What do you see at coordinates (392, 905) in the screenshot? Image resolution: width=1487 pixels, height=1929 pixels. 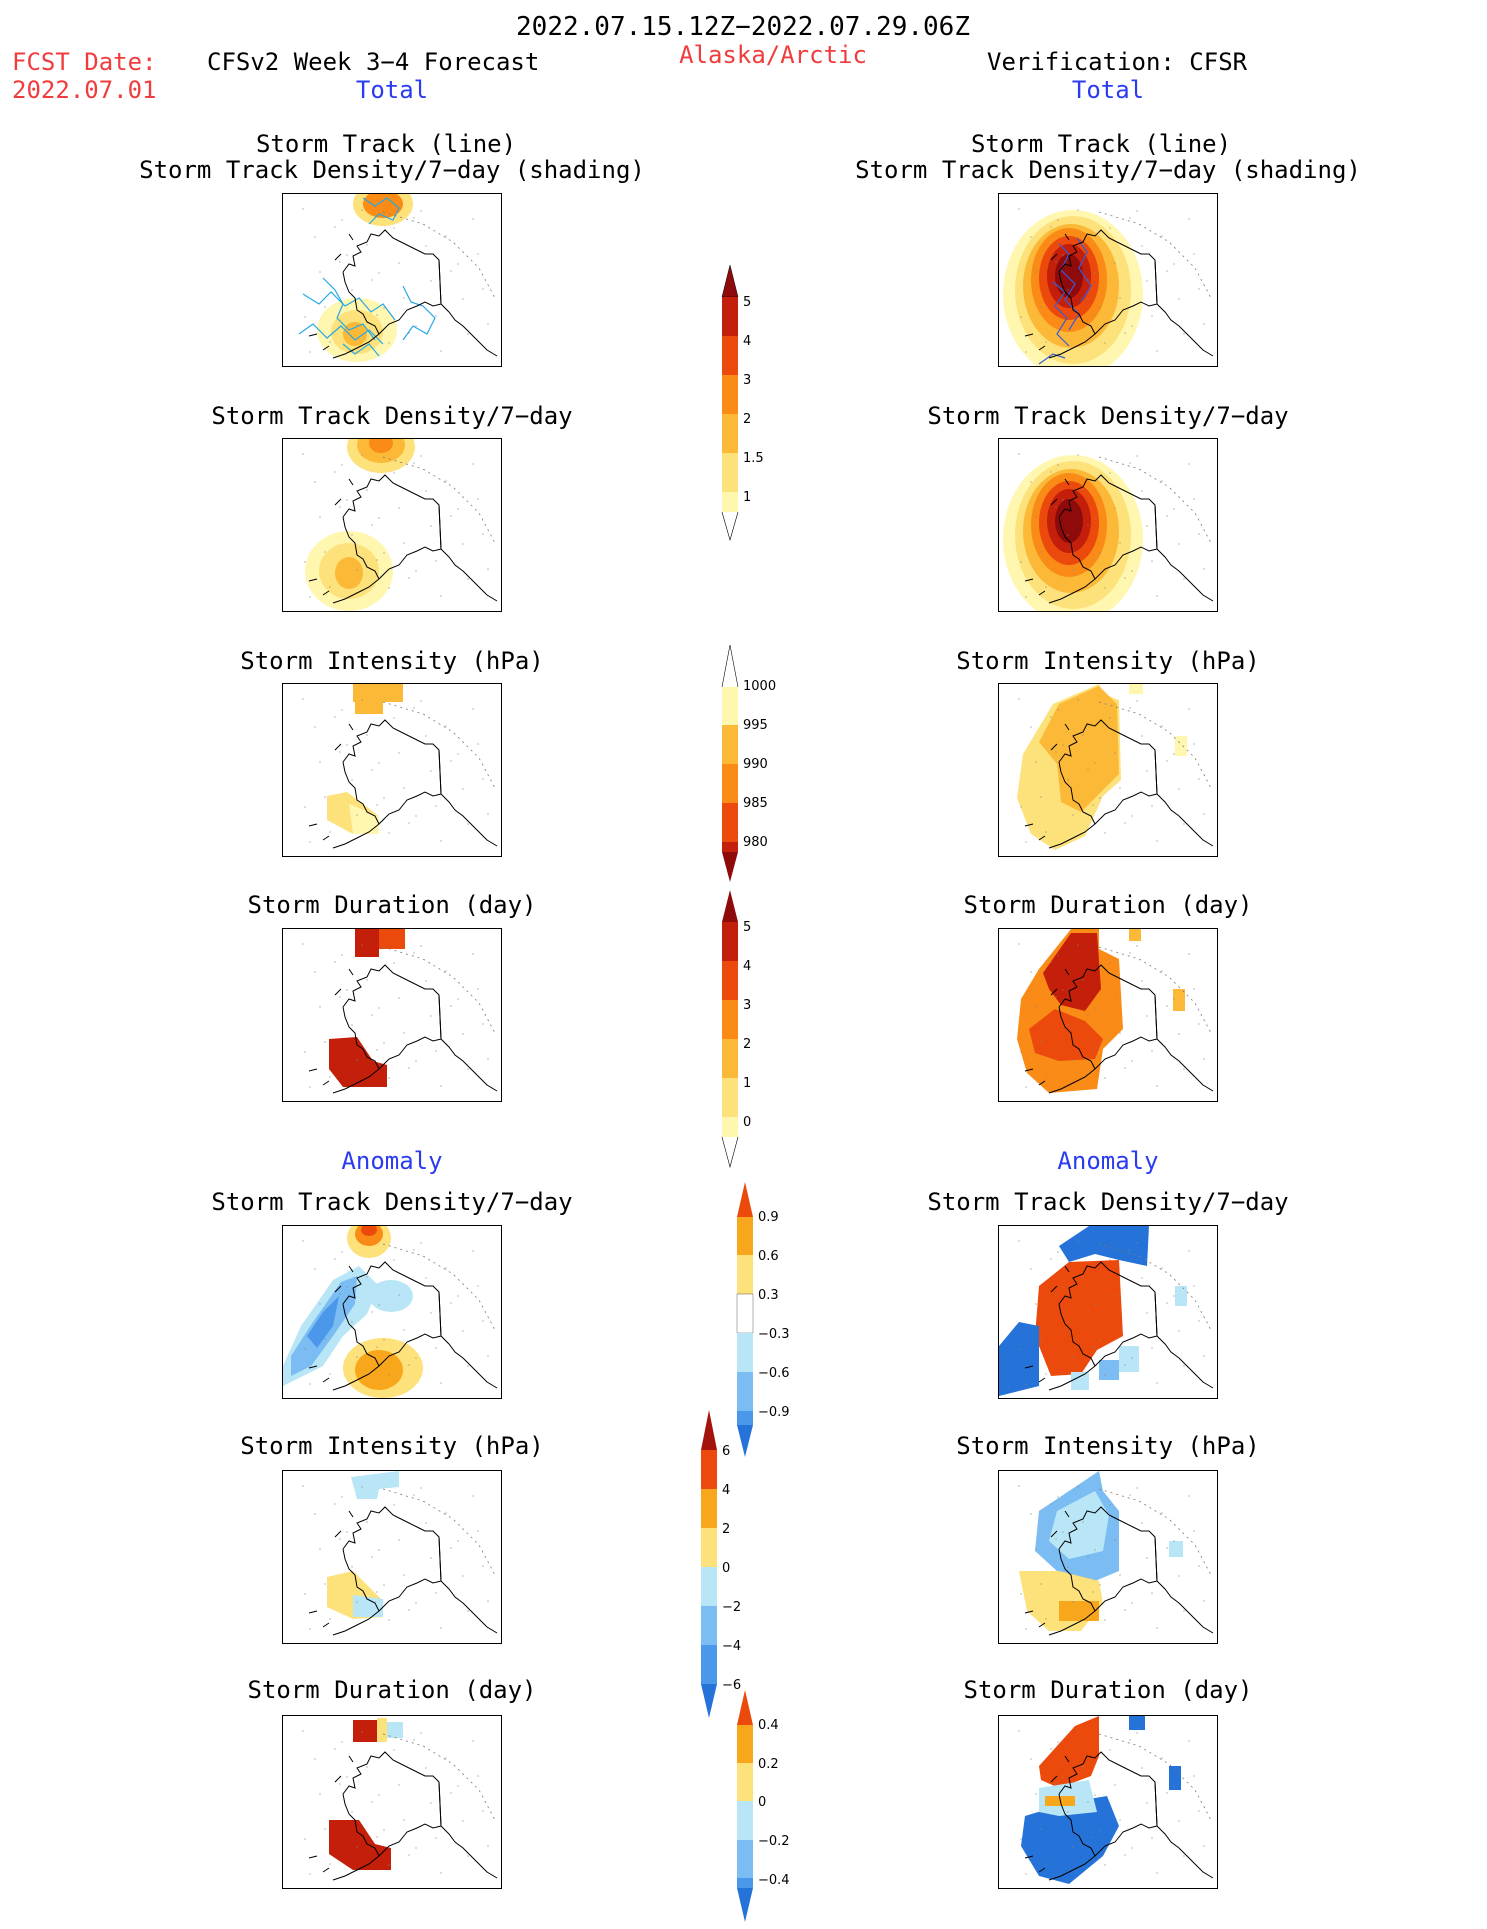 I see `left-duration-title: Storm Duration (day)` at bounding box center [392, 905].